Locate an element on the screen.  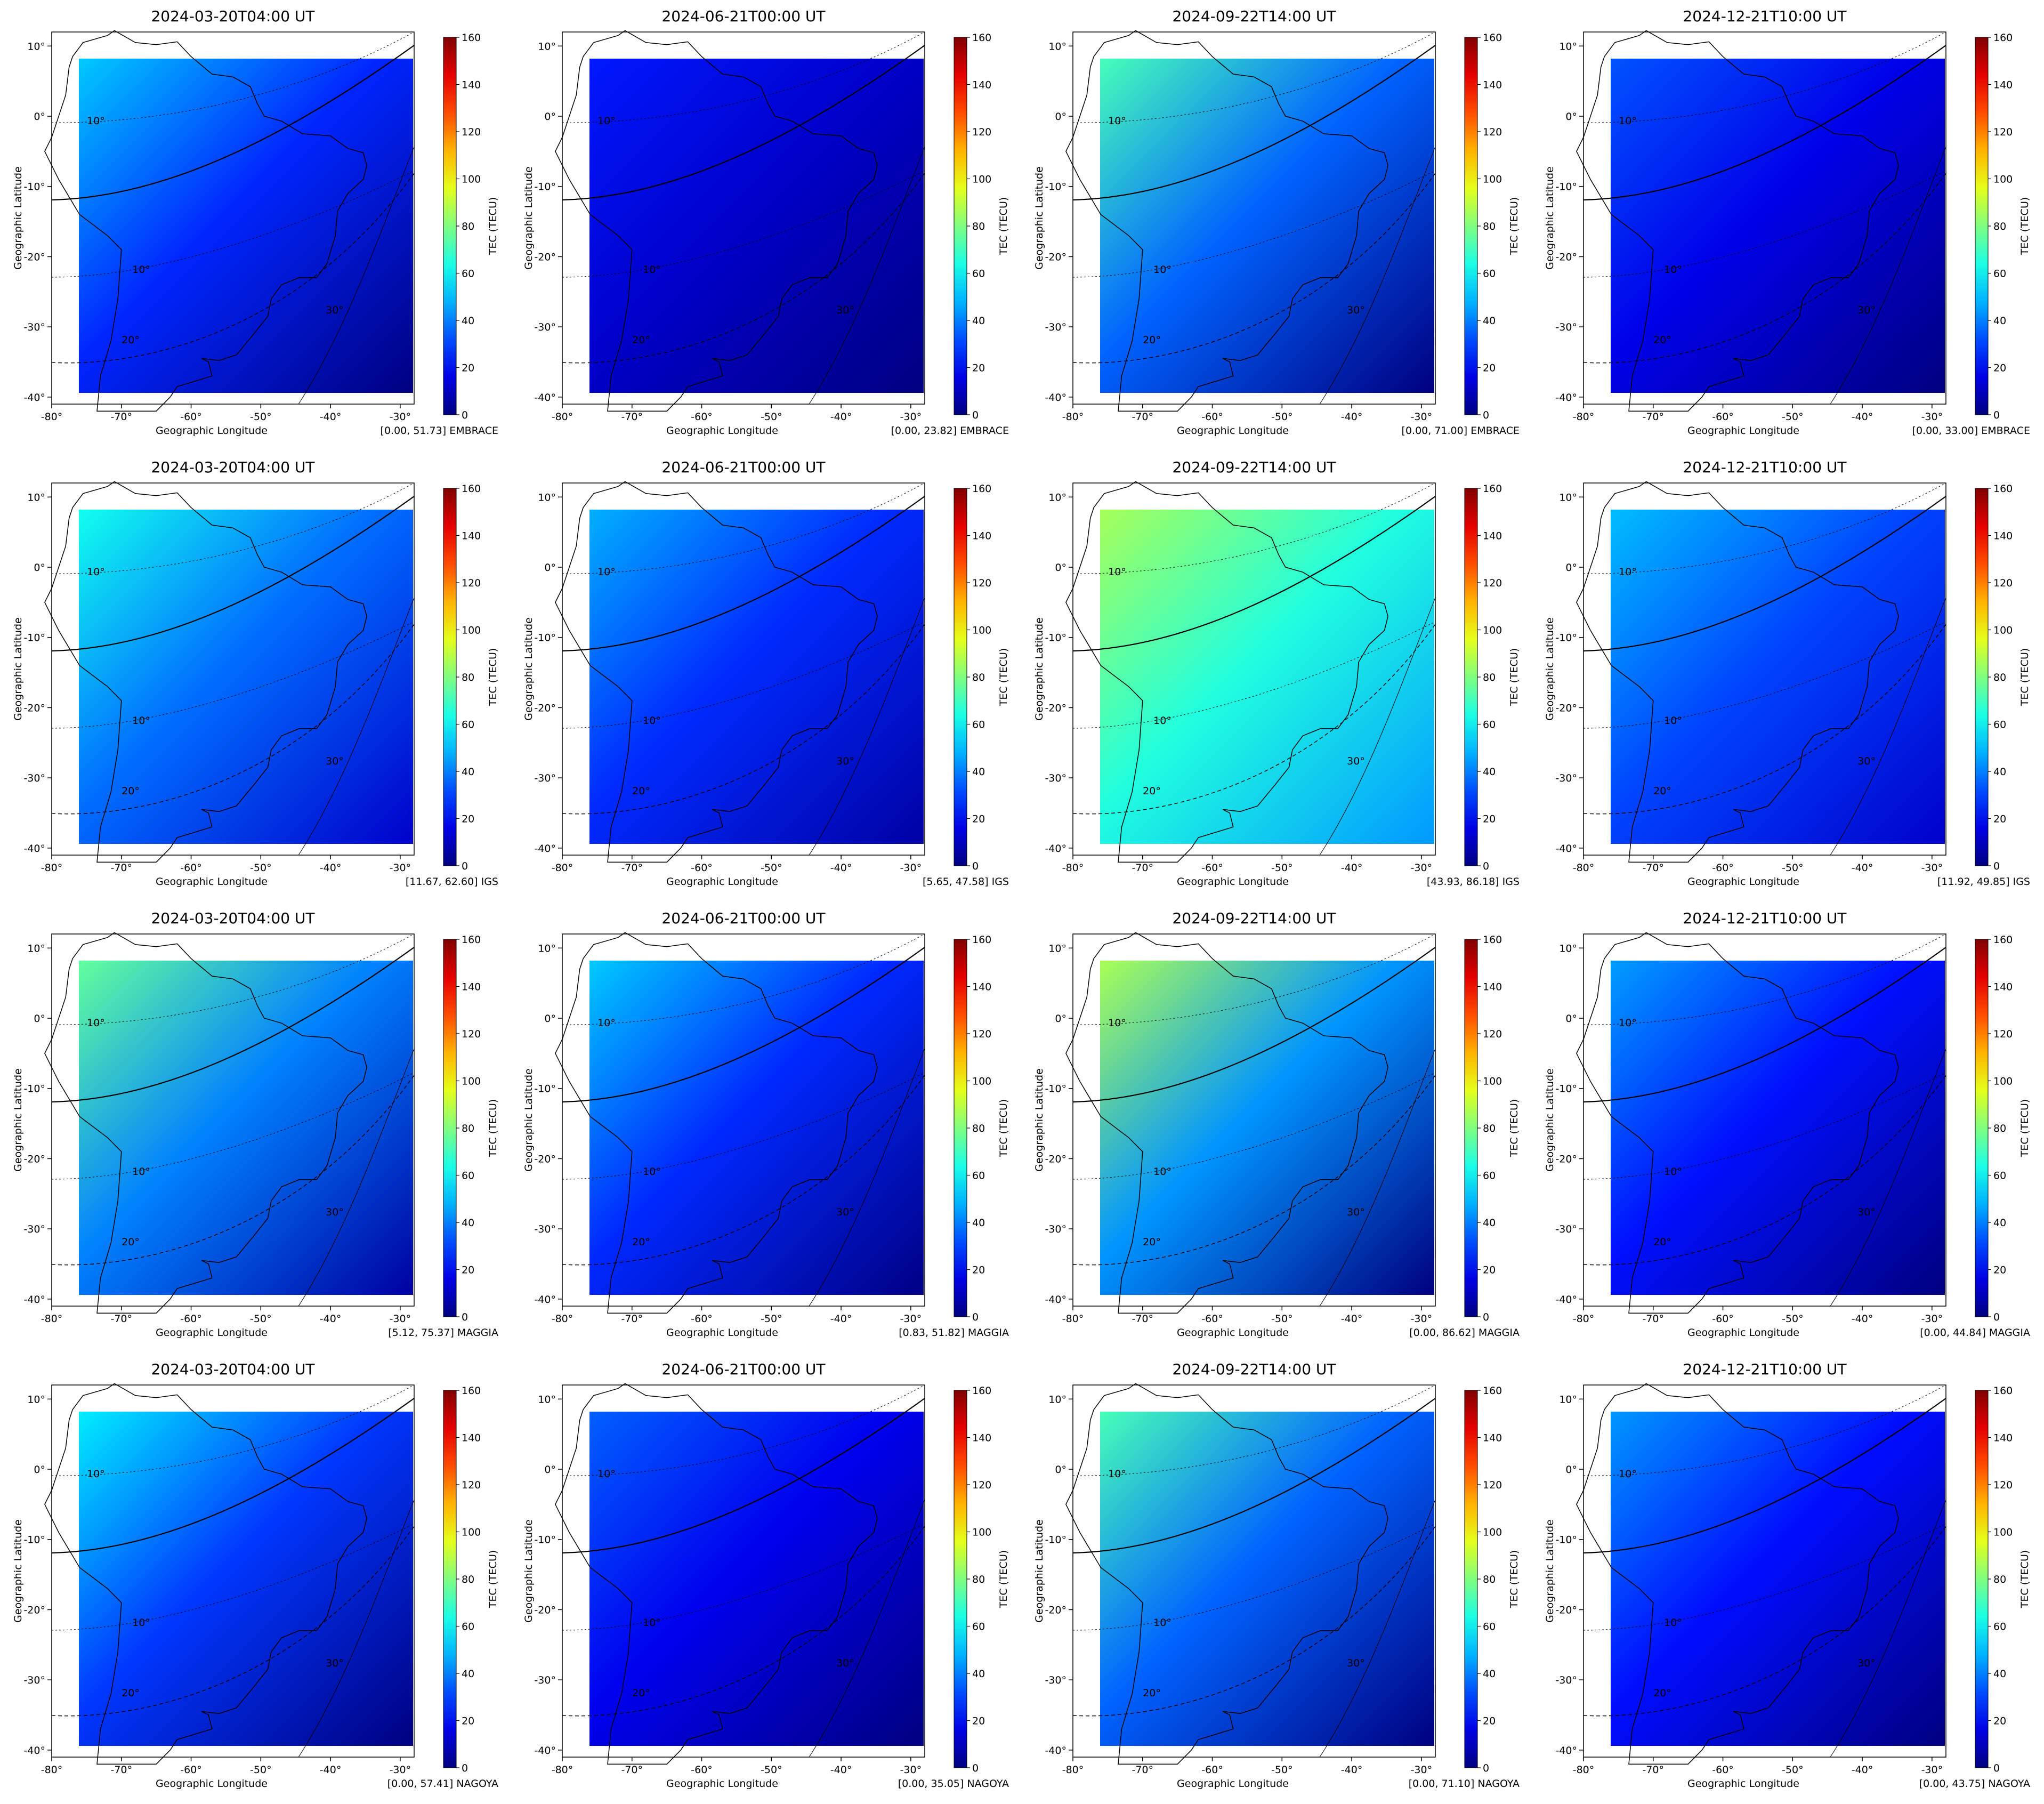
y-tick-label: 0° is located at coordinates (1571, 1019).